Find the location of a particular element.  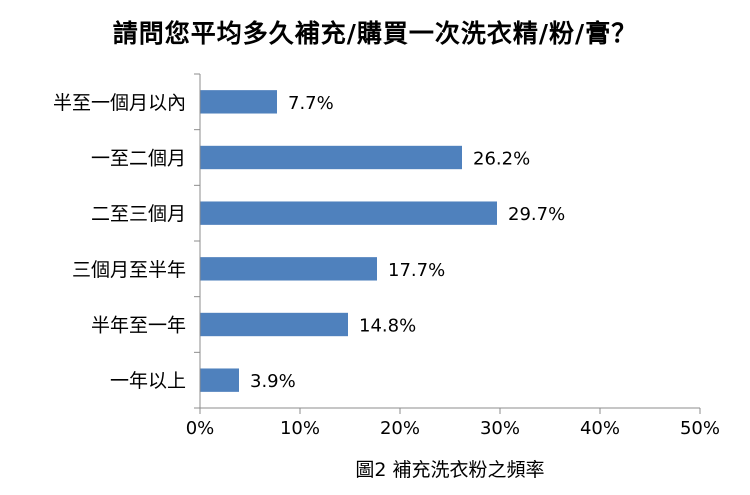

category-label-0: 半至一個月以內 is located at coordinates (119, 103).